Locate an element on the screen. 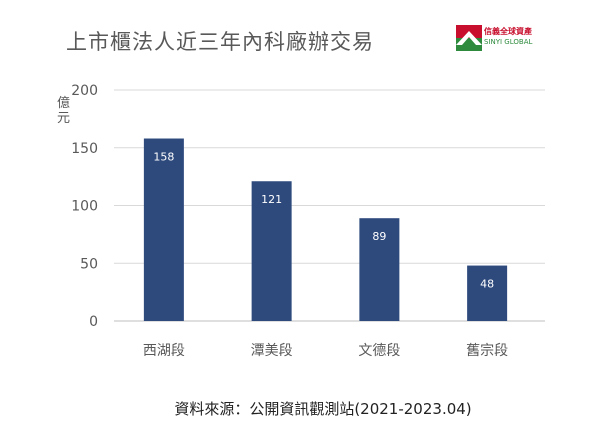  data-label: 158 is located at coordinates (163, 157).